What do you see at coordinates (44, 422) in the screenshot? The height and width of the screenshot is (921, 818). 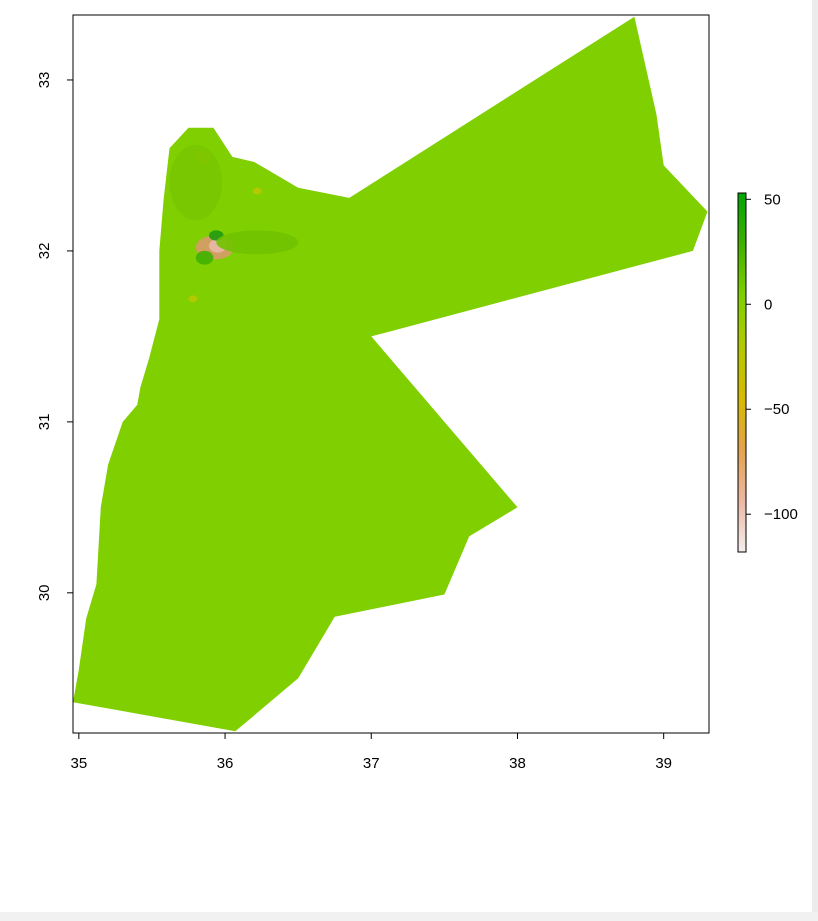 I see `y-tick-label: 31` at bounding box center [44, 422].